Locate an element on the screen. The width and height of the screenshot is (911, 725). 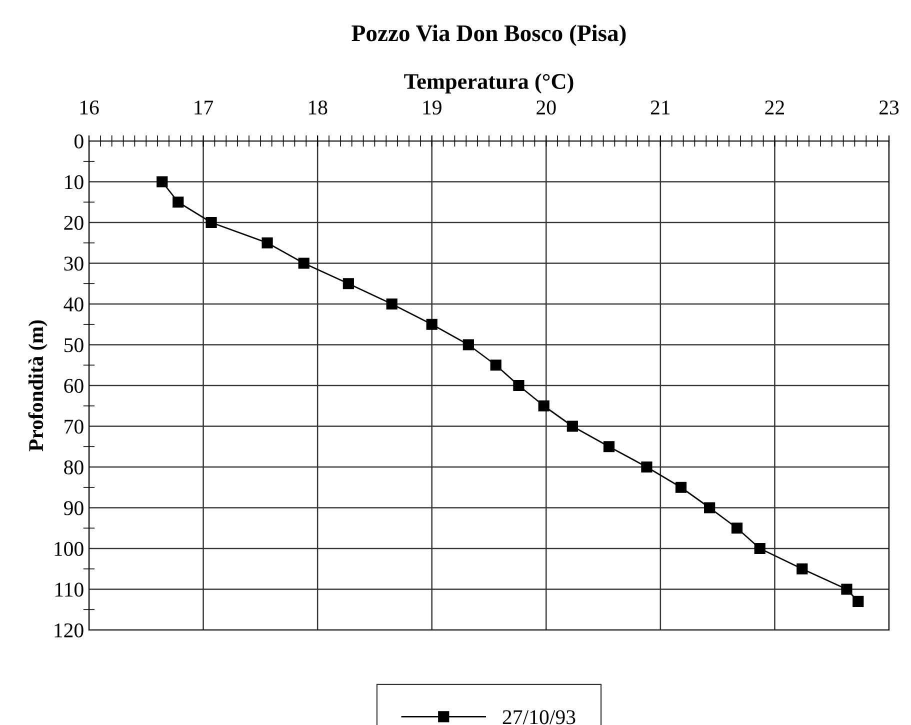
y-tick-label: 120 is located at coordinates (69, 630).